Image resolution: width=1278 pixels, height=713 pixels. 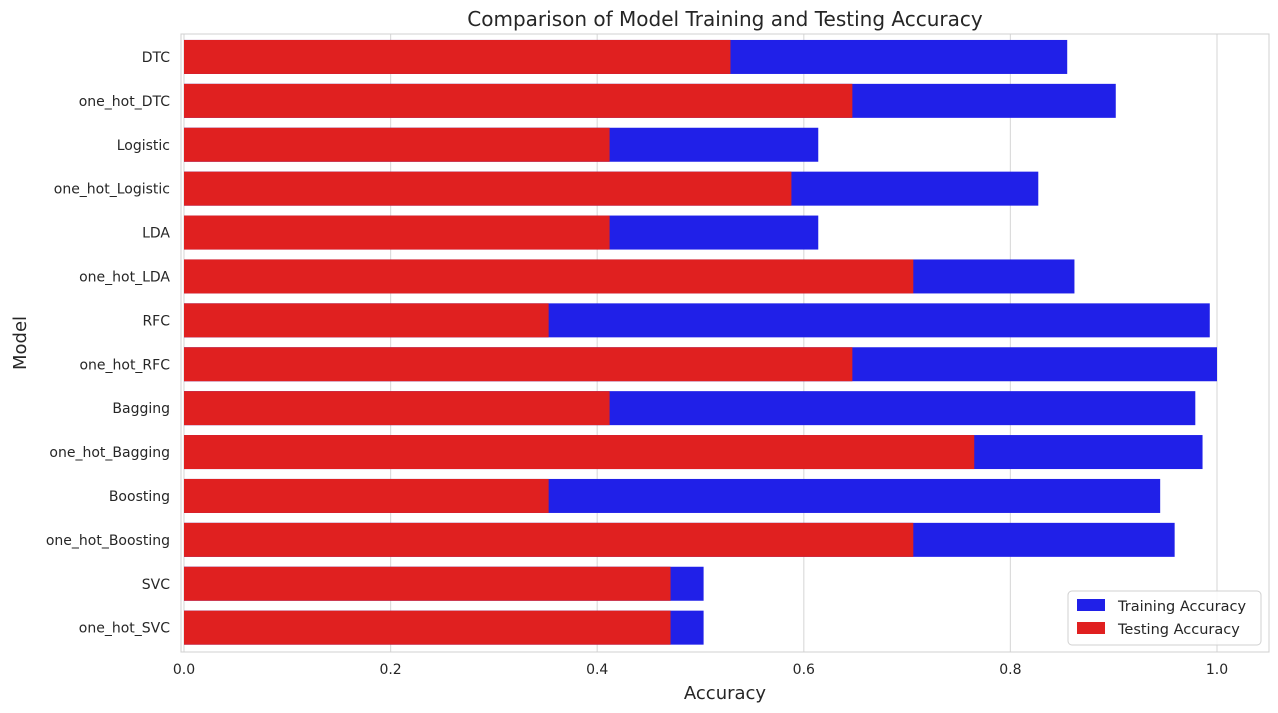 I want to click on bar-testing-lda, so click(x=397, y=232).